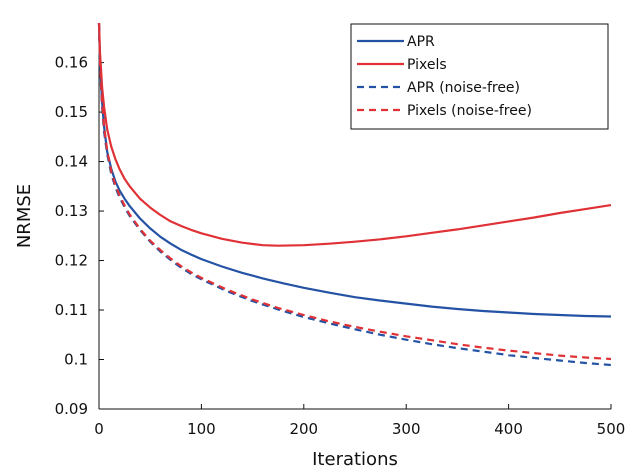 This screenshot has width=626, height=471. I want to click on y-tick-label: 0.13, so click(71, 211).